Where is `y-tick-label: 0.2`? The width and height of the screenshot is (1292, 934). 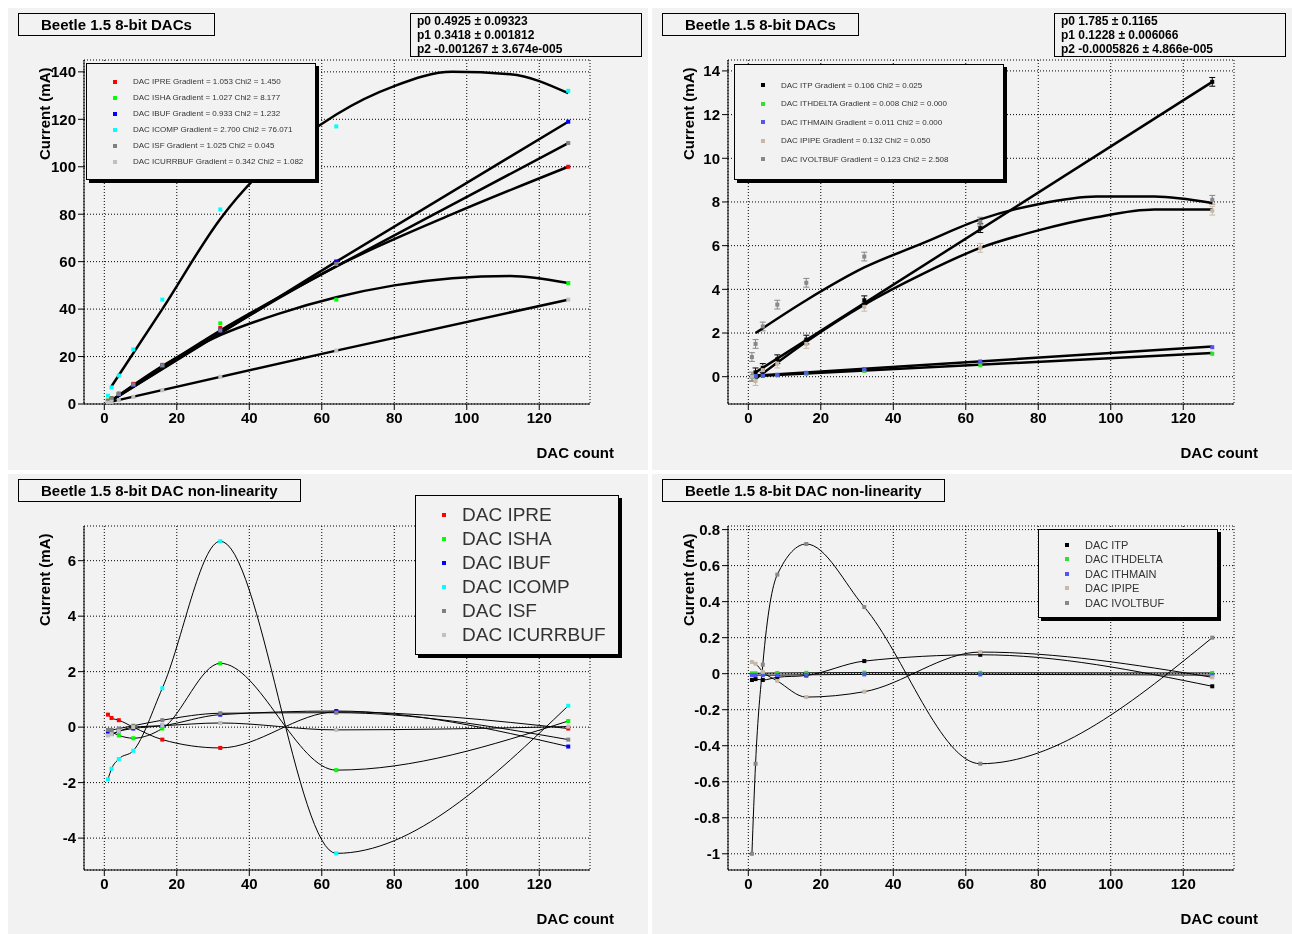 y-tick-label: 0.2 is located at coordinates (709, 637).